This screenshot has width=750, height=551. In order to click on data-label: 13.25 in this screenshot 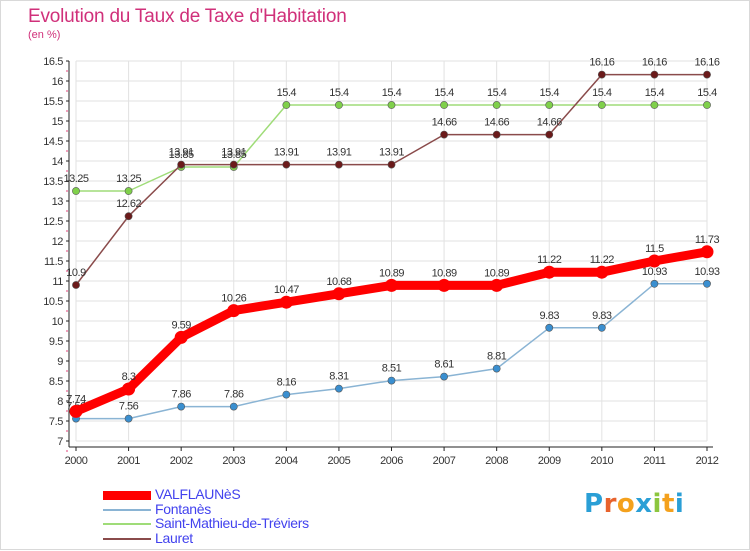, I will do `click(128, 179)`.